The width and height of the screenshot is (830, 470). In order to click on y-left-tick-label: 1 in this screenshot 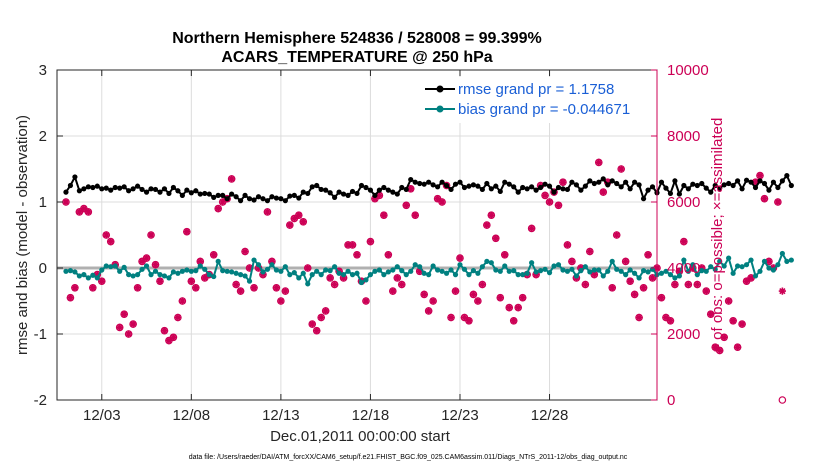, I will do `click(43, 202)`.